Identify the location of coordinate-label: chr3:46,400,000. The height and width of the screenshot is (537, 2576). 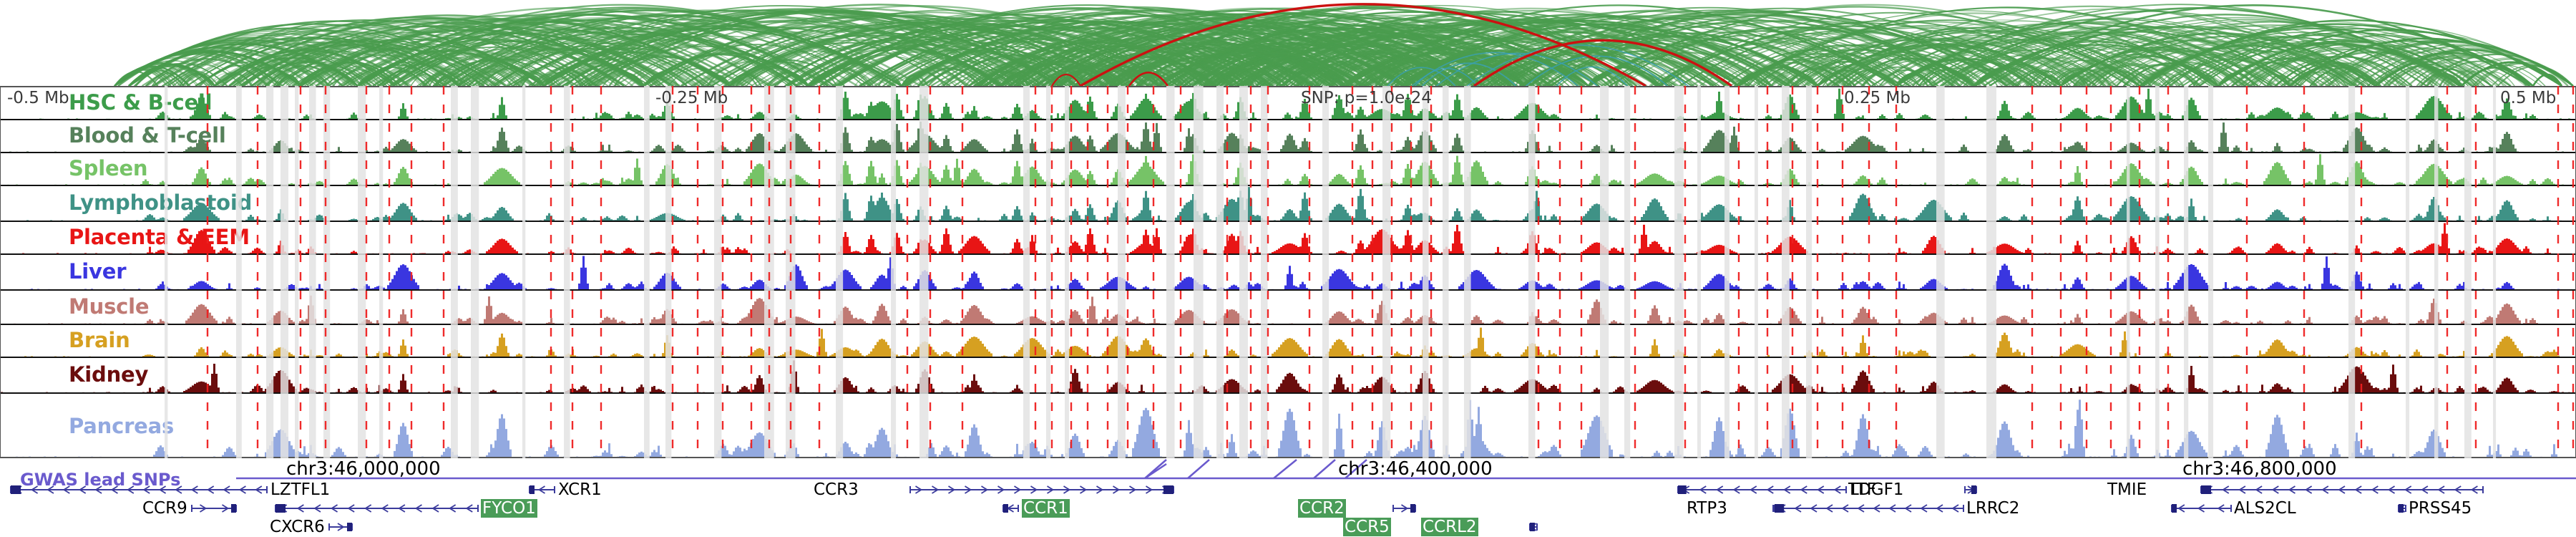
(1415, 469).